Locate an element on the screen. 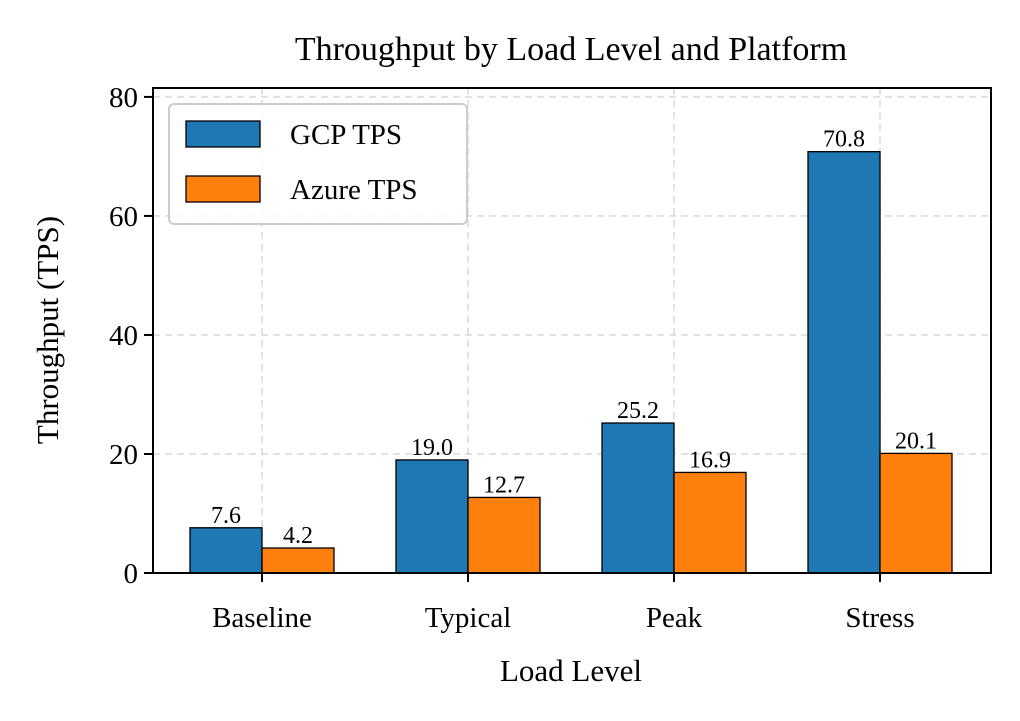 This screenshot has width=1020, height=721. x-tick-label-typical: Typical is located at coordinates (468, 618).